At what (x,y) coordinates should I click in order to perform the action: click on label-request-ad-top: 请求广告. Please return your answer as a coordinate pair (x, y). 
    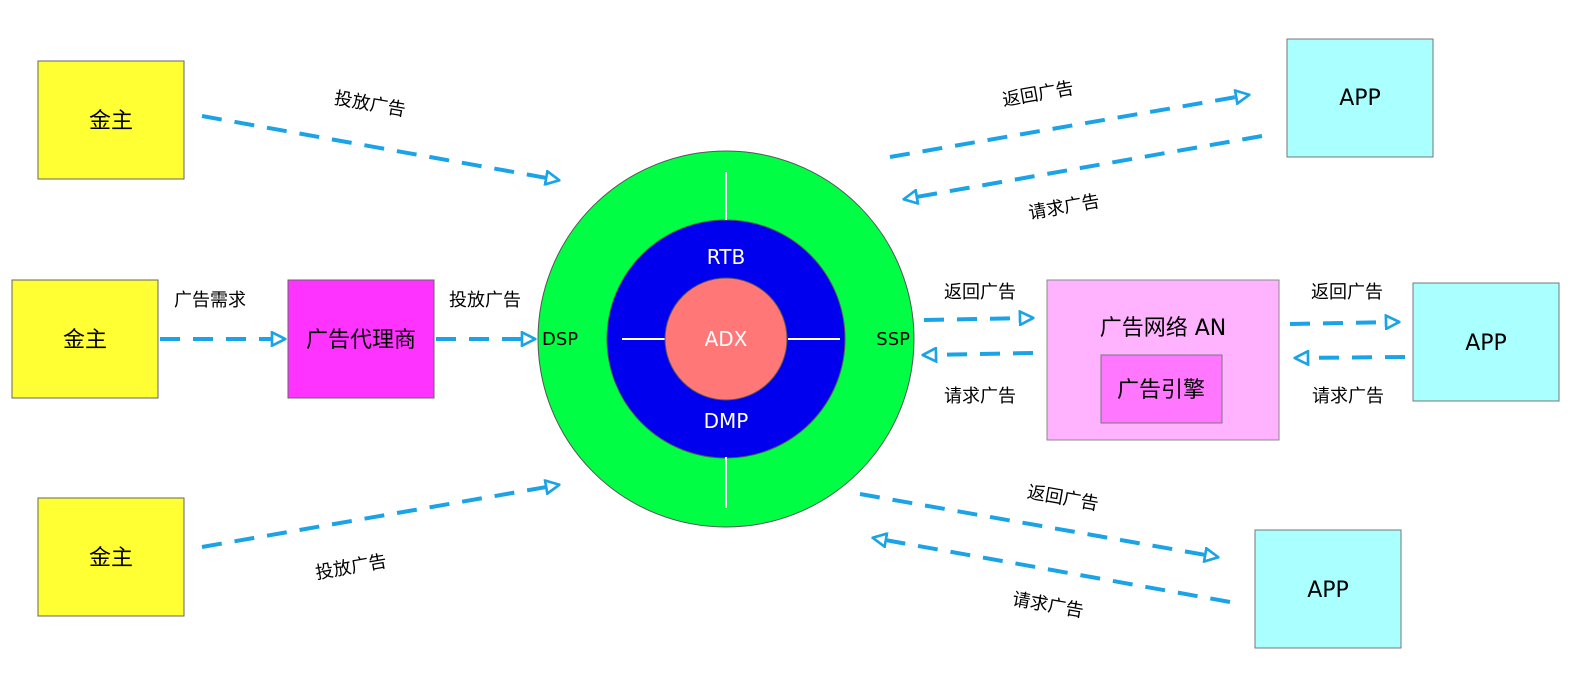
    Looking at the image, I should click on (1064, 207).